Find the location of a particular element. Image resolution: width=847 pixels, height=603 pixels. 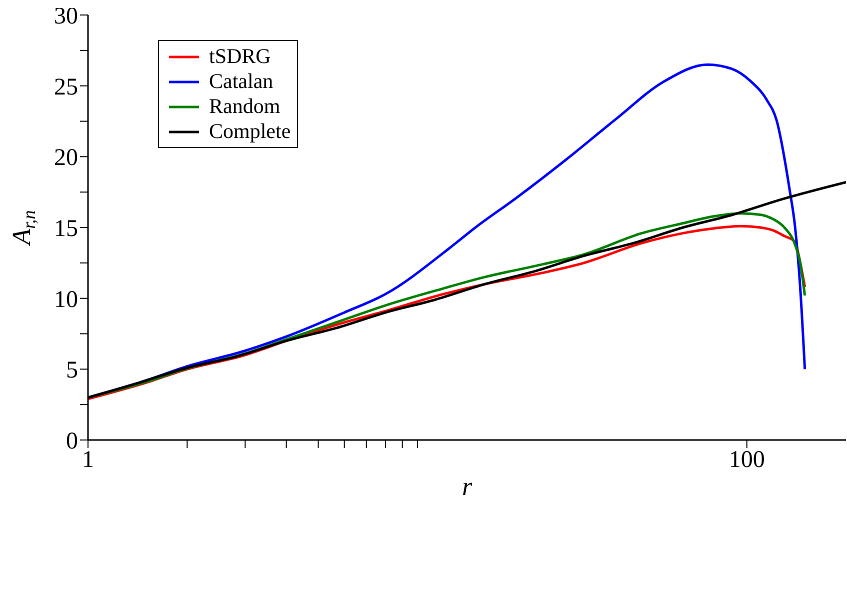

y-tick-label: 10 is located at coordinates (66, 299).